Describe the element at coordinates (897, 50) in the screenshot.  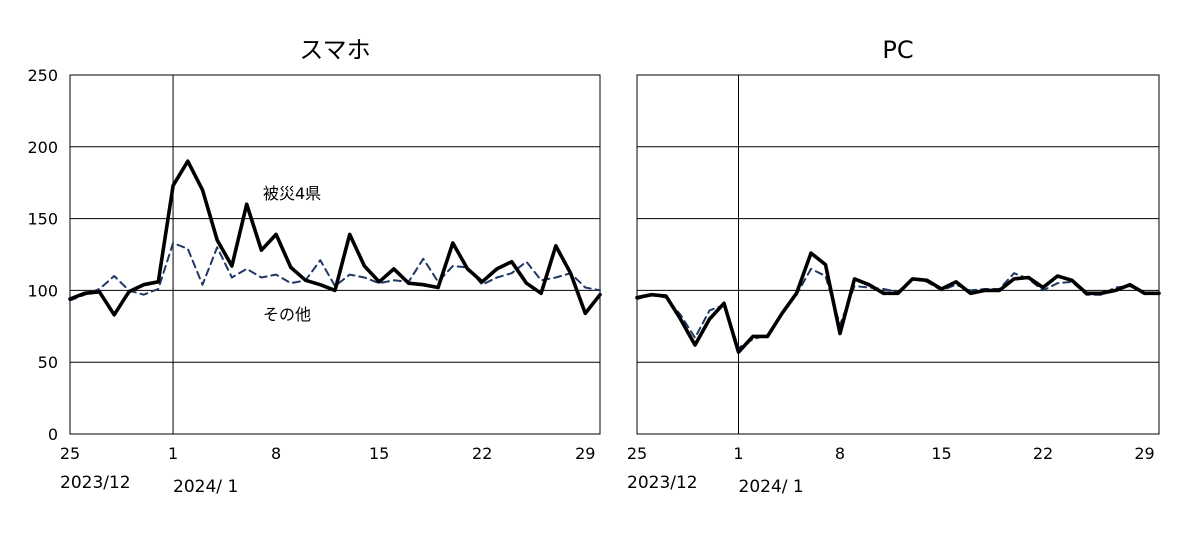
I see `chart-title: PC` at that location.